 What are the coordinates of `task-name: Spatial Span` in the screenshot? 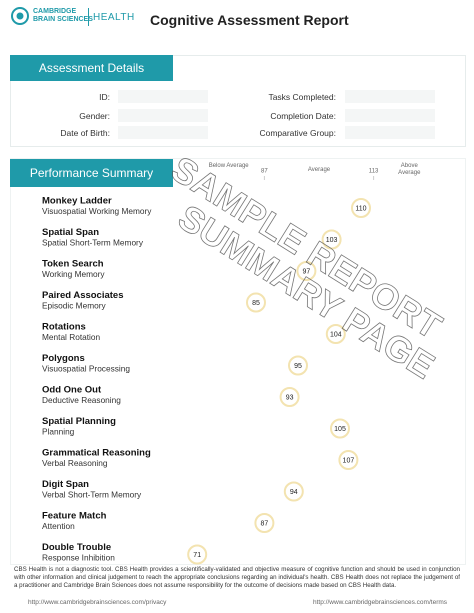 It's located at (70, 232).